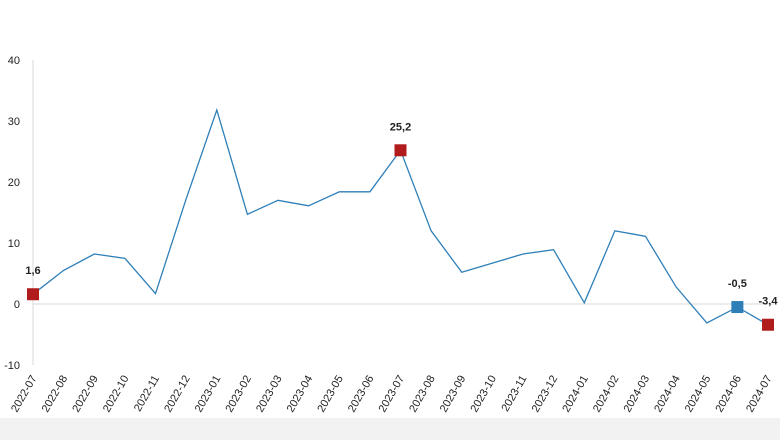 The image size is (780, 440). Describe the element at coordinates (698, 394) in the screenshot. I see `x-tick-label: 2024-05` at that location.